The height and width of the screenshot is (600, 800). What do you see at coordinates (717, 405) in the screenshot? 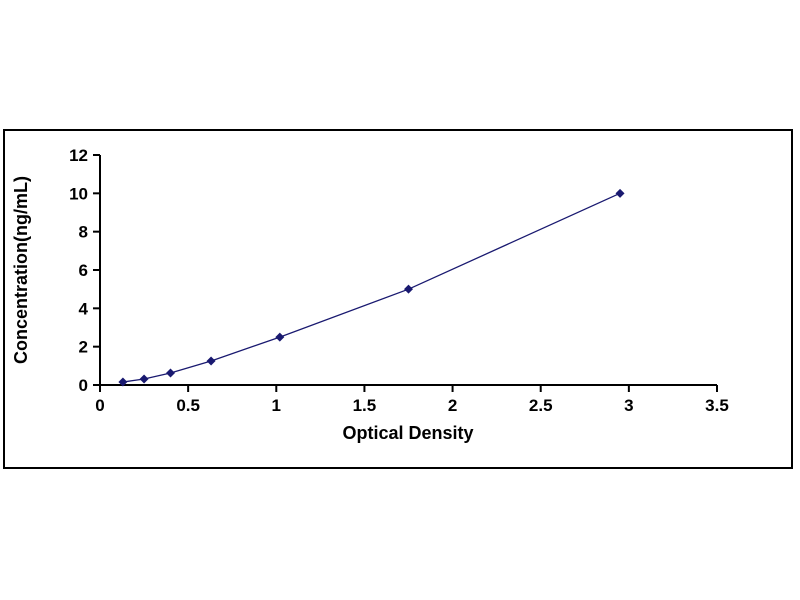
I see `x-tick-label: 3.5` at bounding box center [717, 405].